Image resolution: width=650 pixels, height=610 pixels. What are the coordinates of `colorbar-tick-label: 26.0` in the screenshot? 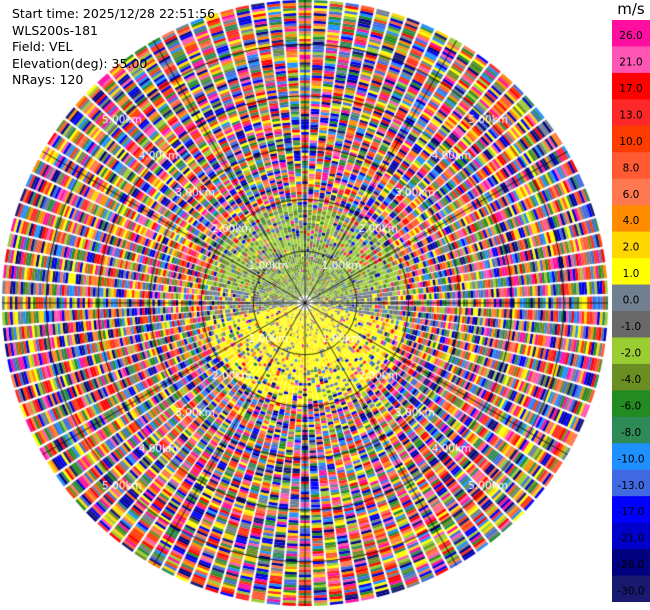 It's located at (630, 36).